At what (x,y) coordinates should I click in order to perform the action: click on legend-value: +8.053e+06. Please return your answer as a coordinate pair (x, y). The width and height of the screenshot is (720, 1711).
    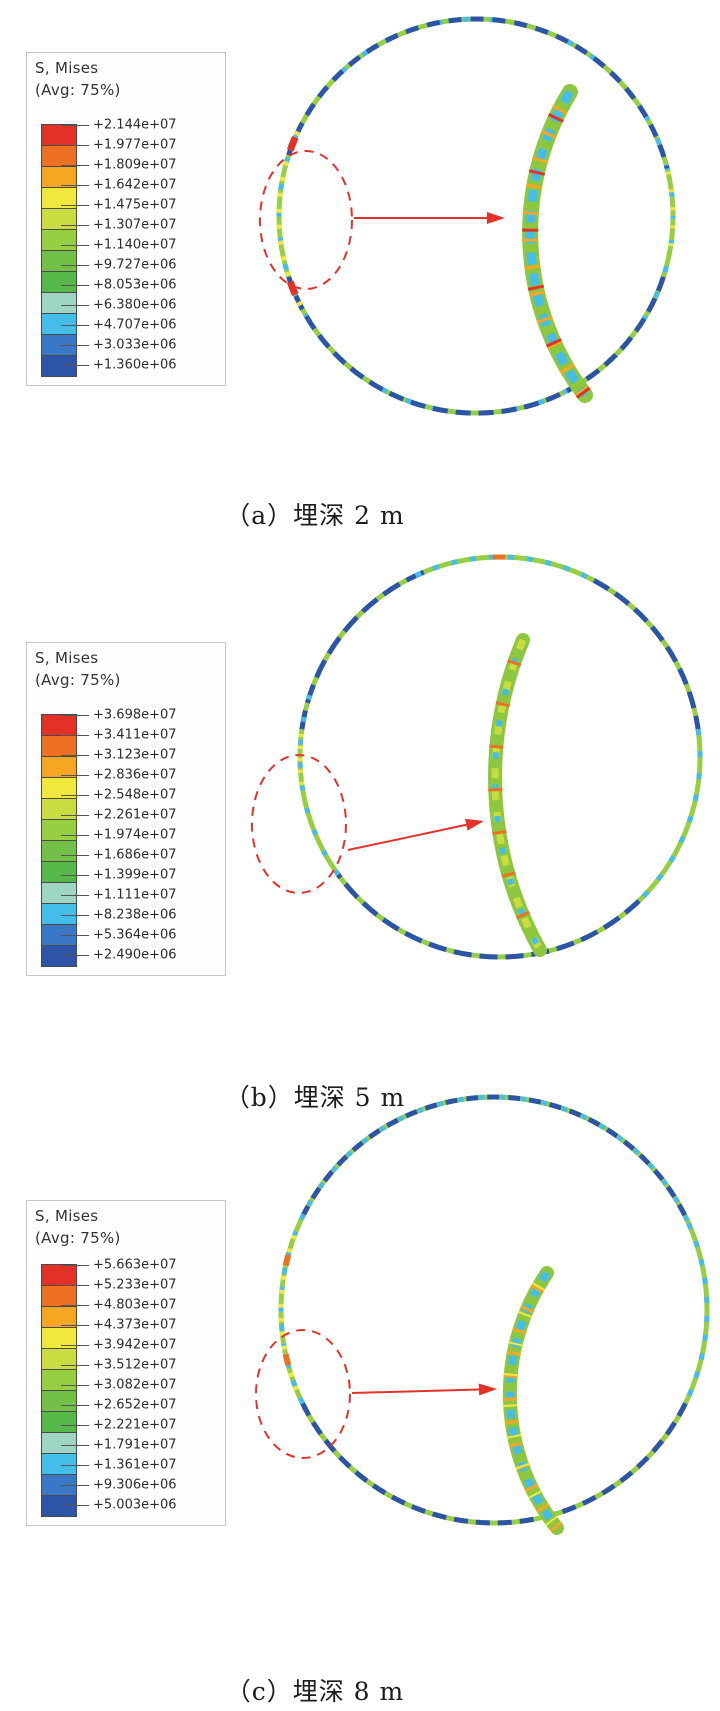
    Looking at the image, I should click on (135, 285).